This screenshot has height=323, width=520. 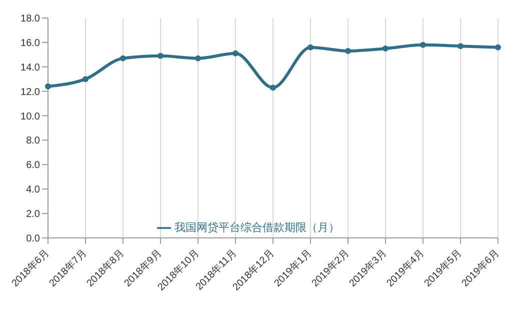 I want to click on y-tick-label: 4.0, so click(x=33, y=190).